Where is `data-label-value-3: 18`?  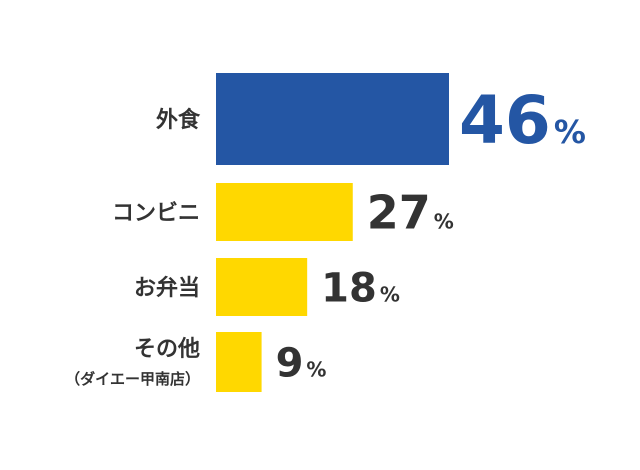
data-label-value-3: 18 is located at coordinates (349, 288).